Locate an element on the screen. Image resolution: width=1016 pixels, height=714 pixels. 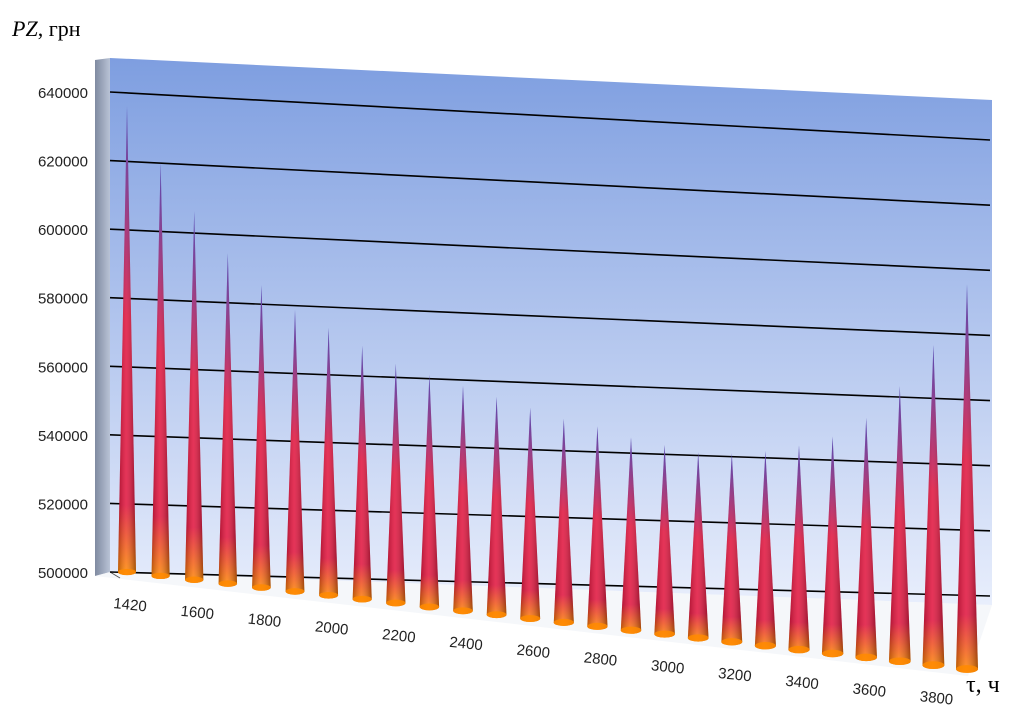
y-axis-label: PZ, грн is located at coordinates (46, 28).